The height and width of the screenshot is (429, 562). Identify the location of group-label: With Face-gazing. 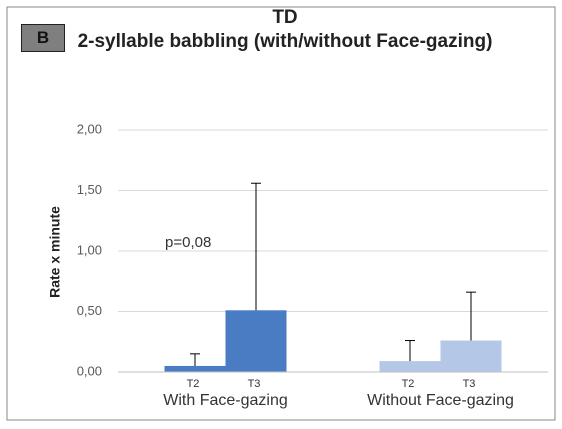
(225, 400).